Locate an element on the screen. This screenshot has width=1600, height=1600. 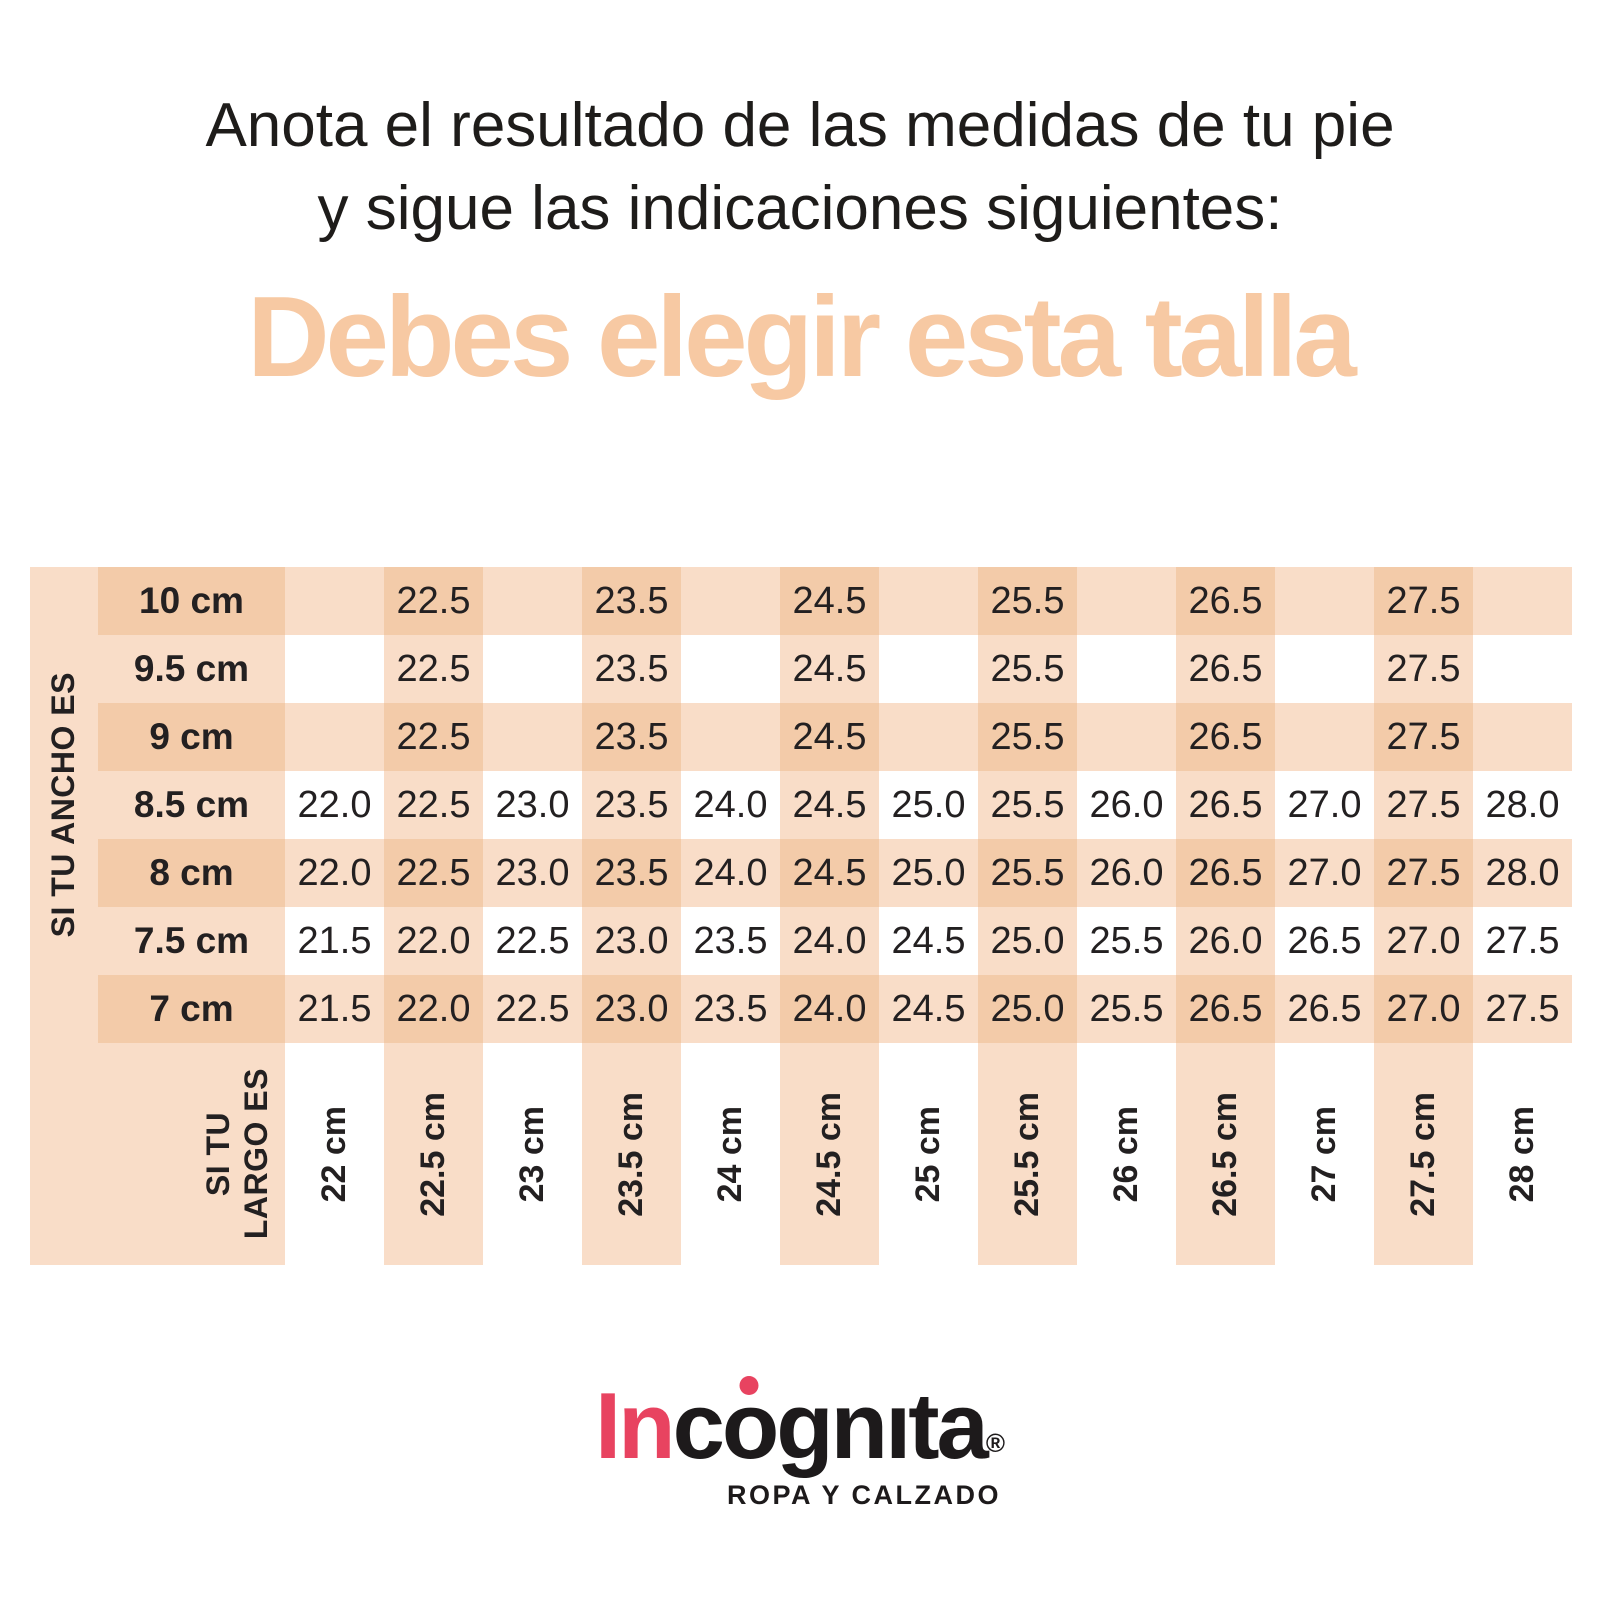
col-header: 25 cm is located at coordinates (928, 1154).